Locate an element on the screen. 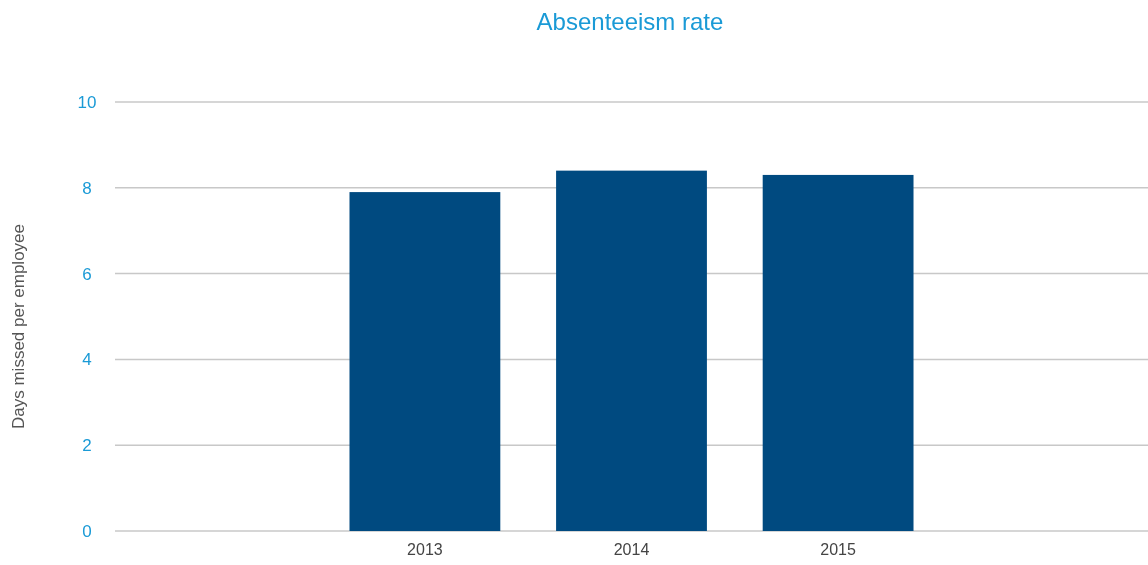 Image resolution: width=1148 pixels, height=565 pixels. x-tick-label: 2014 is located at coordinates (631, 549).